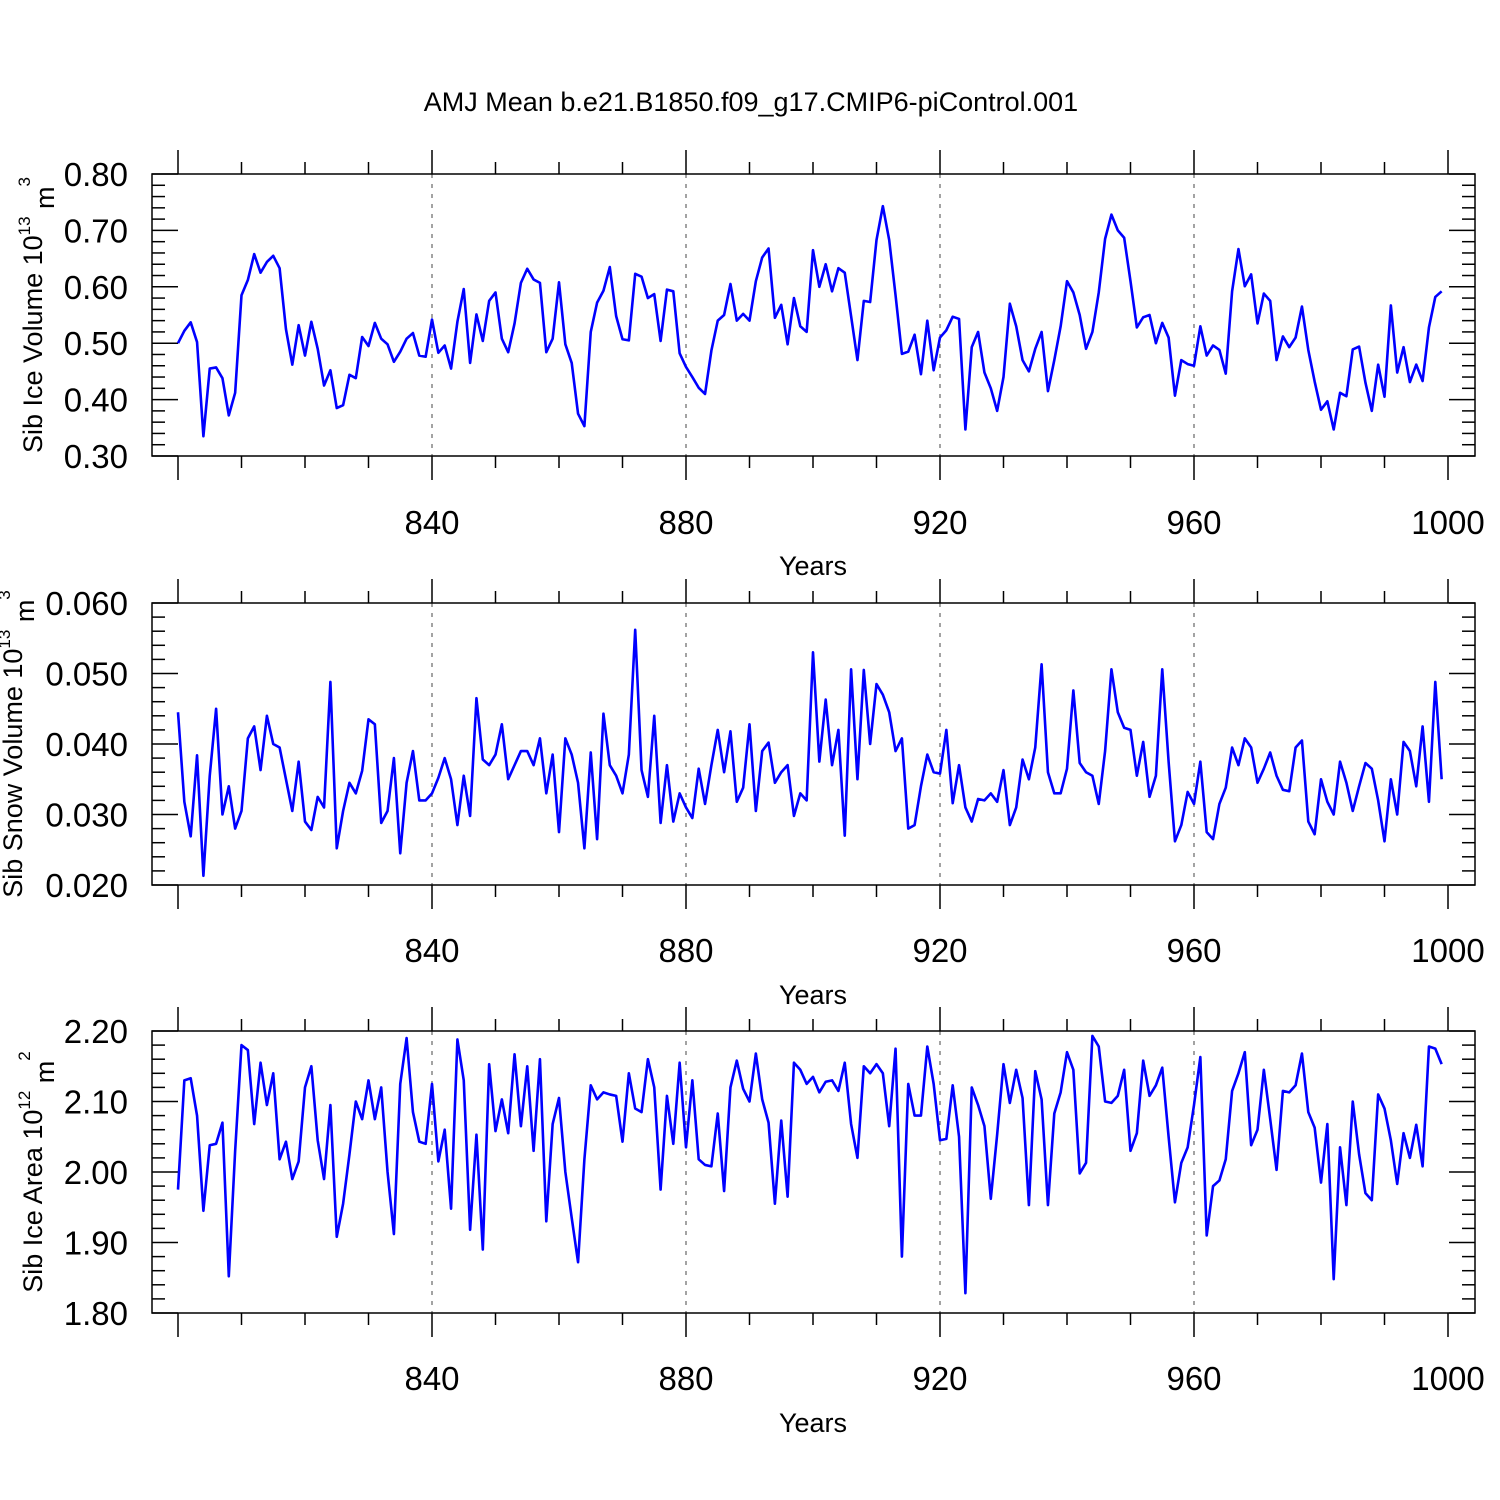 This screenshot has height=1500, width=1500. What do you see at coordinates (86, 744) in the screenshot?
I see `y-tick-label: 0.040` at bounding box center [86, 744].